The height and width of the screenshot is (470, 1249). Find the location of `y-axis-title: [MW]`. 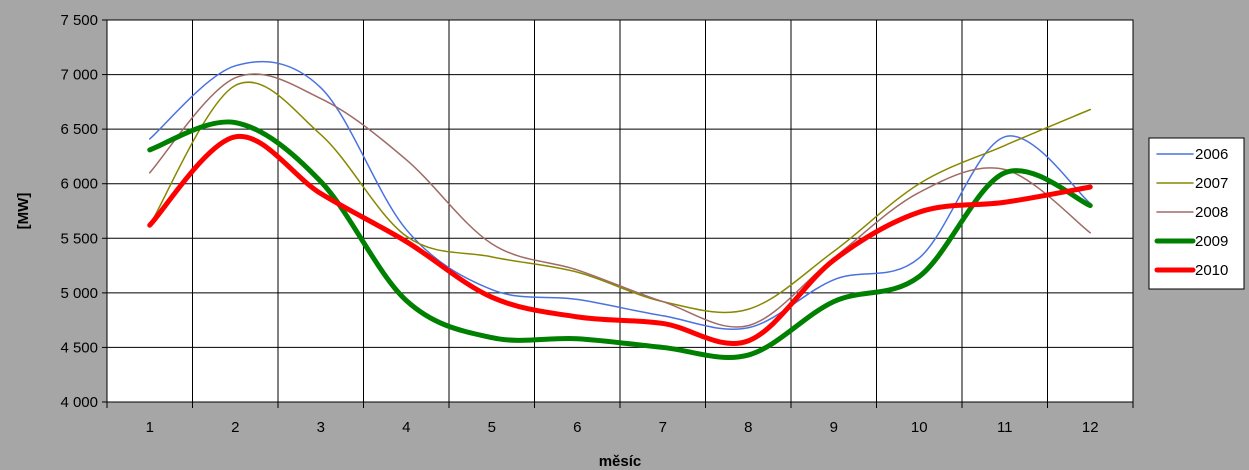

y-axis-title: [MW] is located at coordinates (23, 211).